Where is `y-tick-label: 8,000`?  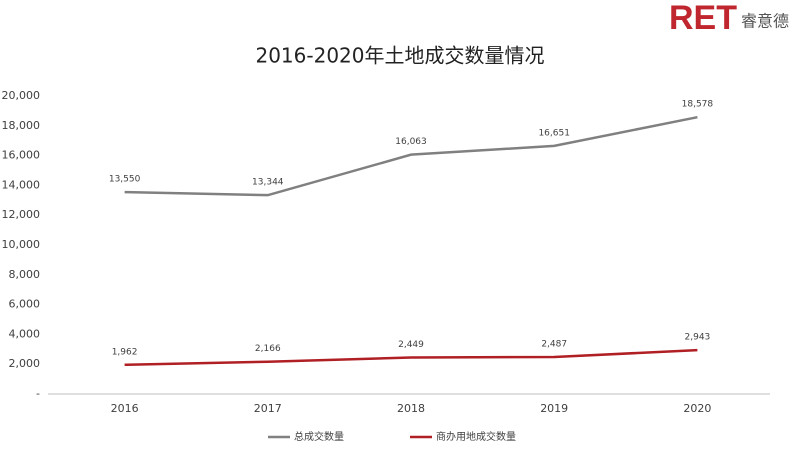
y-tick-label: 8,000 is located at coordinates (25, 274).